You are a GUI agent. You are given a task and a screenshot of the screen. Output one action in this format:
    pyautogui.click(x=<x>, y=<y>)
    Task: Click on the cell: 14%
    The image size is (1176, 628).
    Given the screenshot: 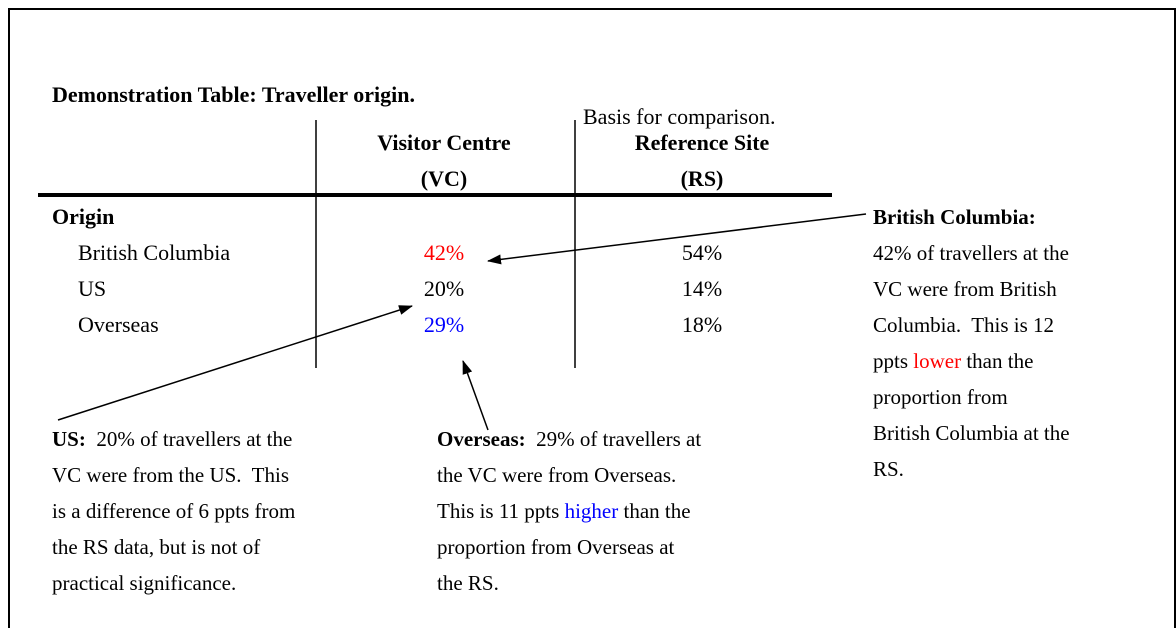 What is the action you would take?
    pyautogui.click(x=702, y=288)
    